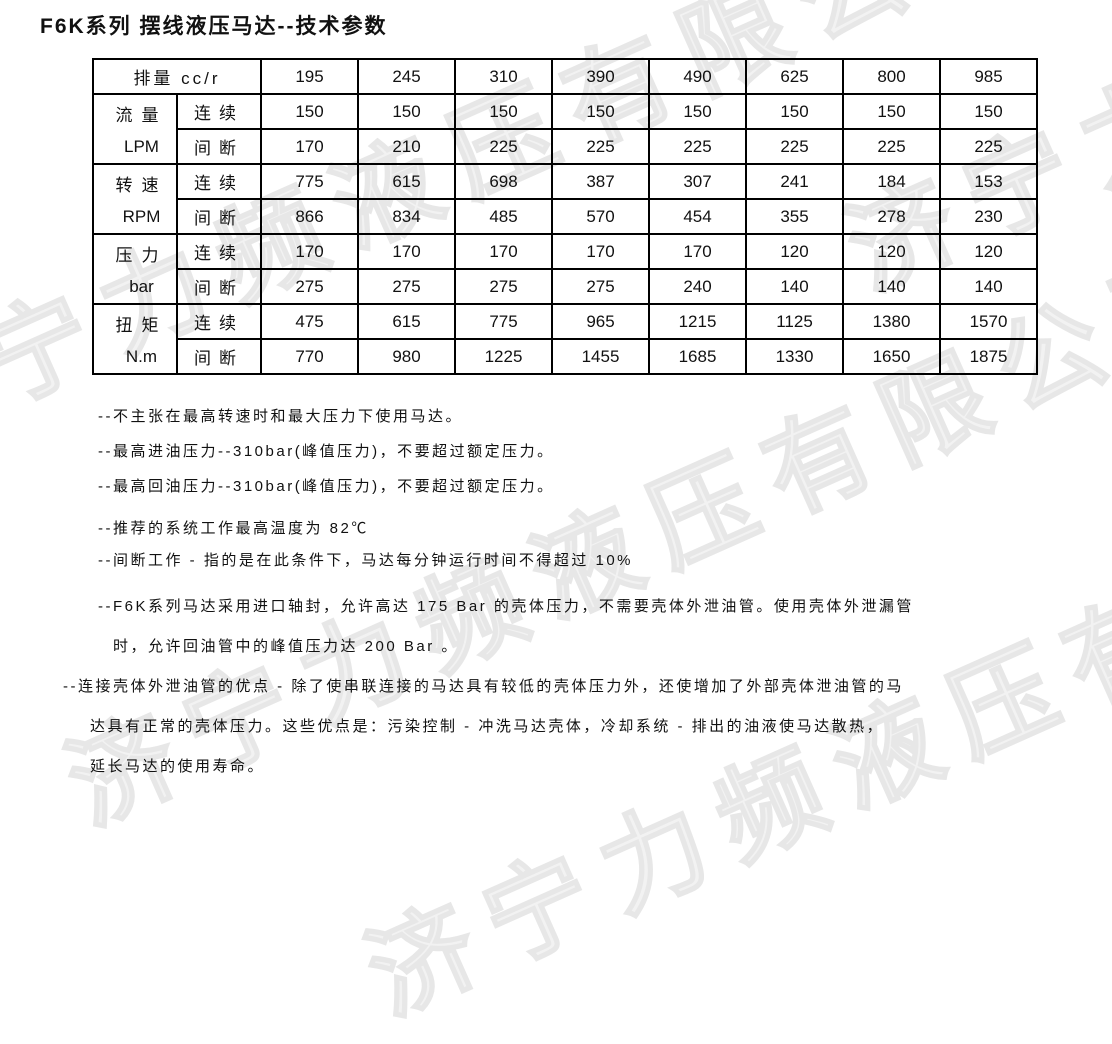 This screenshot has height=1044, width=1112. Describe the element at coordinates (309, 76) in the screenshot. I see `displacement-value-cell: 195` at that location.